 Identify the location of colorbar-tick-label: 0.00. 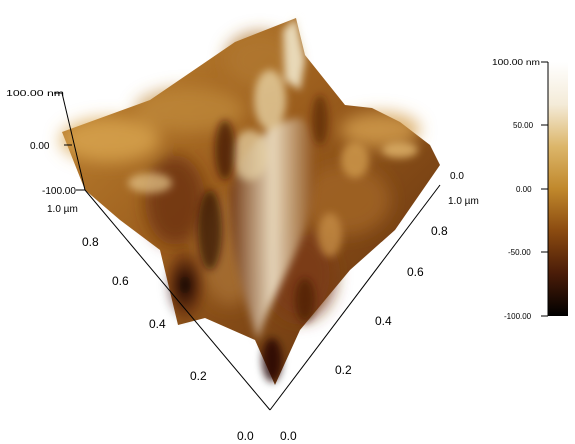
(524, 189).